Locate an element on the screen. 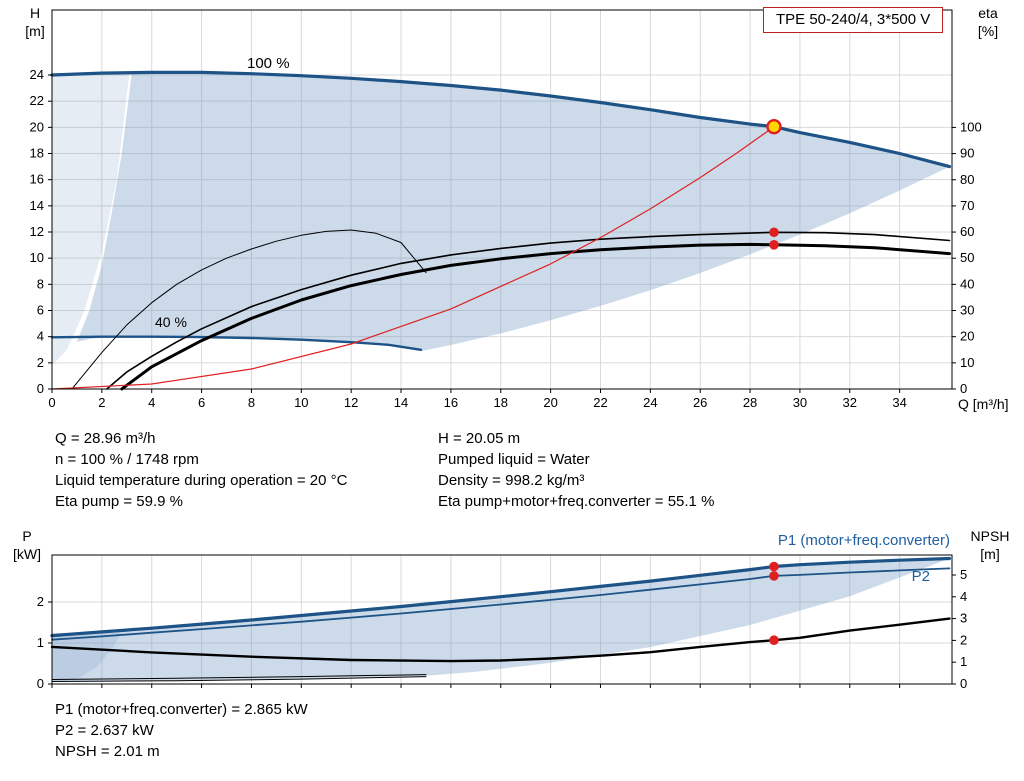  eta-total-point is located at coordinates (774, 245).